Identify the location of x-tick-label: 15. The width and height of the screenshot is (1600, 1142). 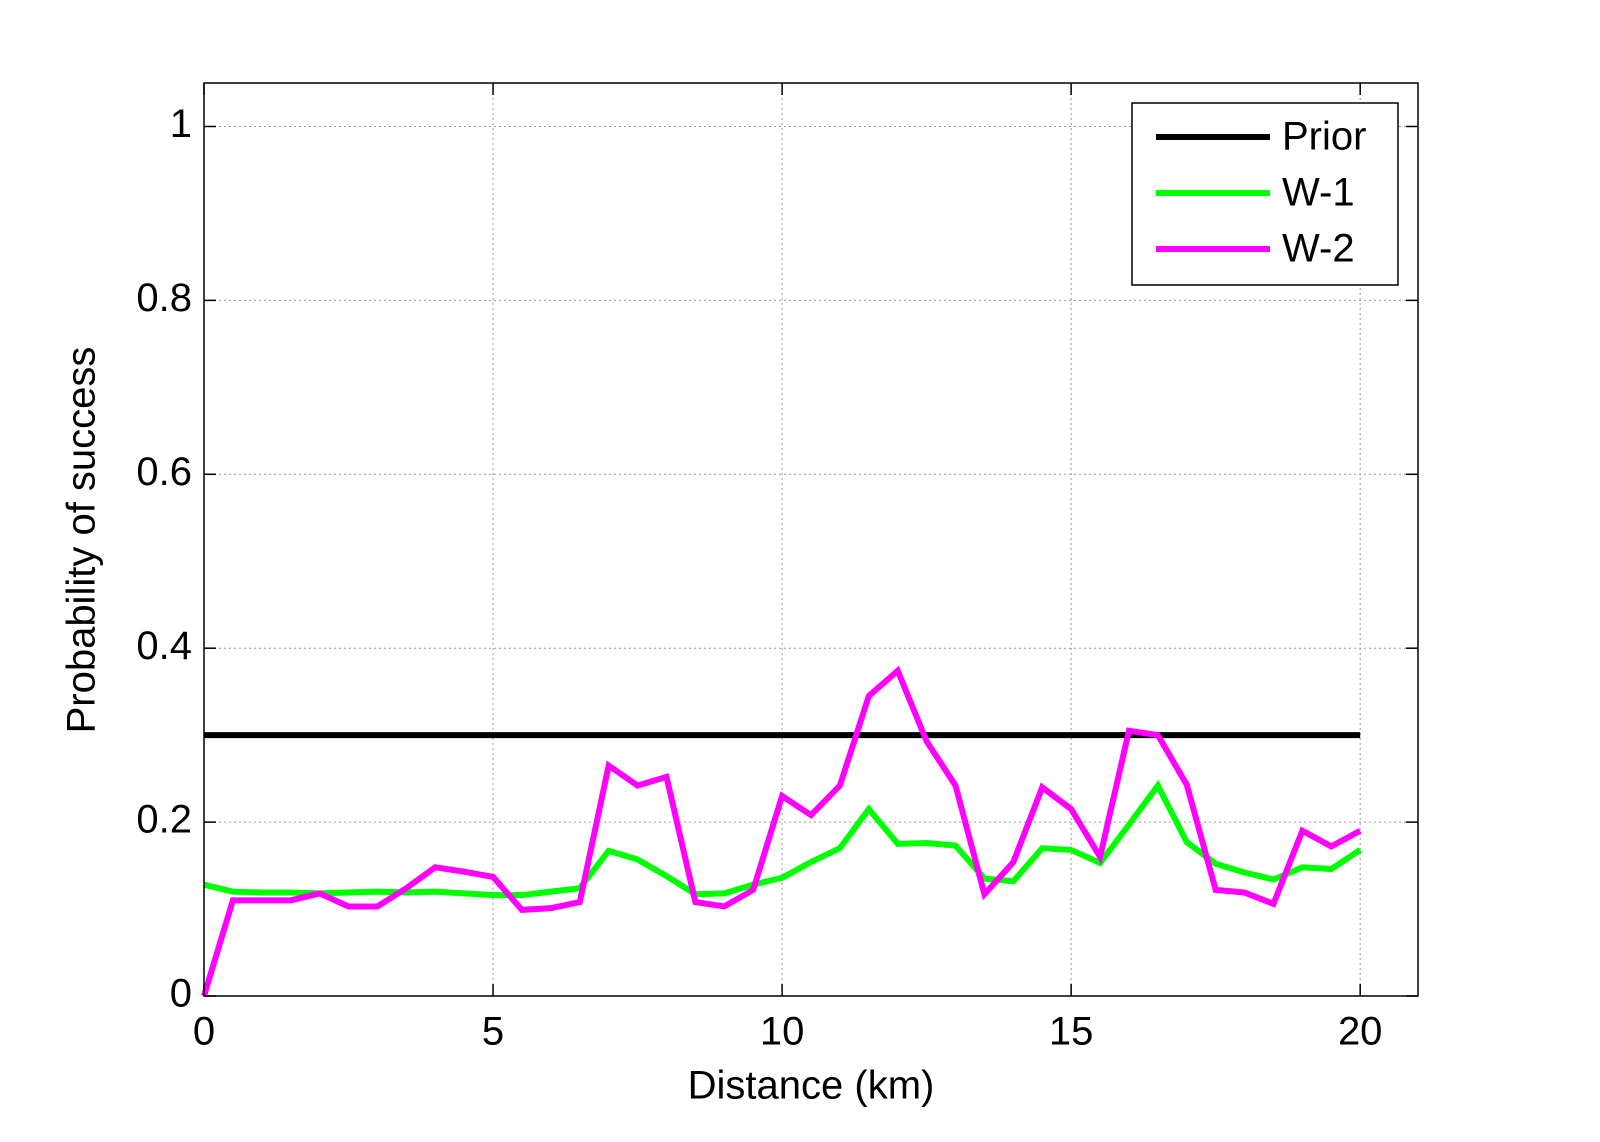
(1071, 1032).